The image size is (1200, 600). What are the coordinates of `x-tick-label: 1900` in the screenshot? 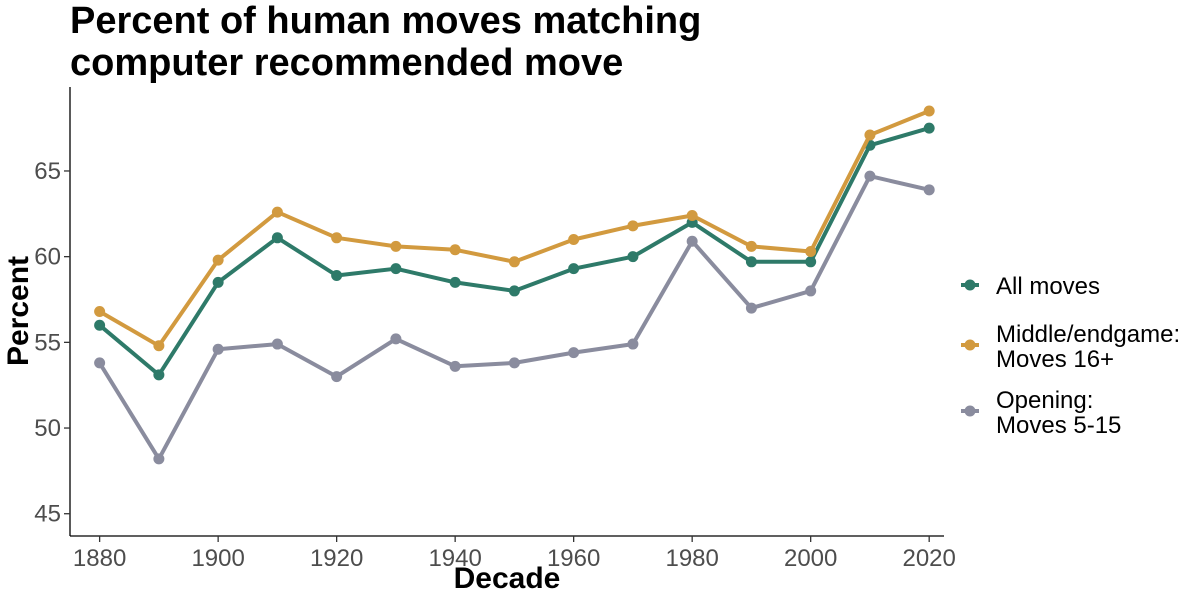 It's located at (217, 558).